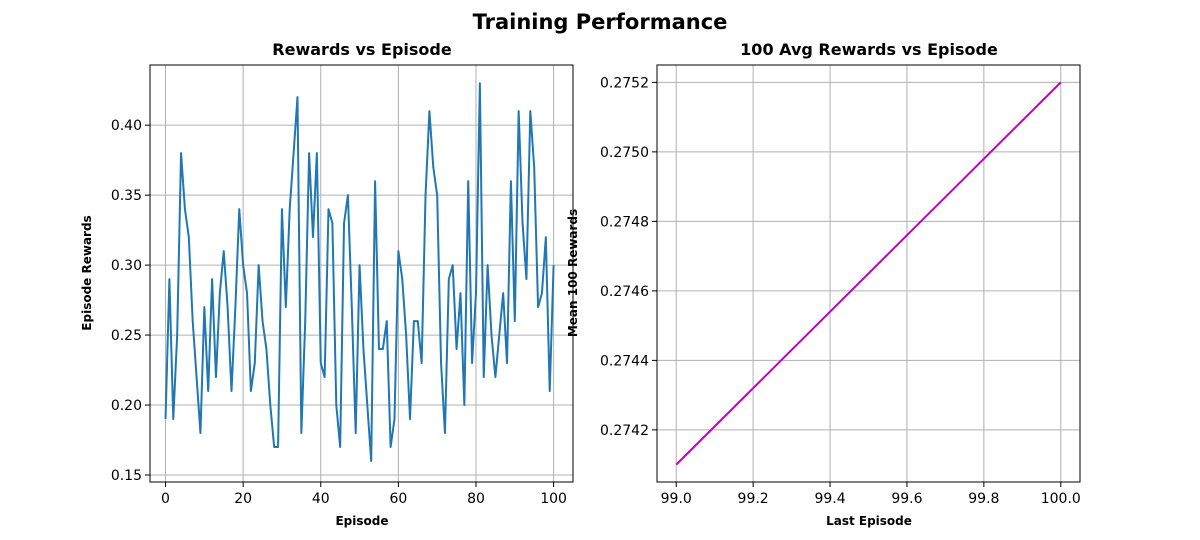  What do you see at coordinates (361, 521) in the screenshot?
I see `x-axis-label: Episode` at bounding box center [361, 521].